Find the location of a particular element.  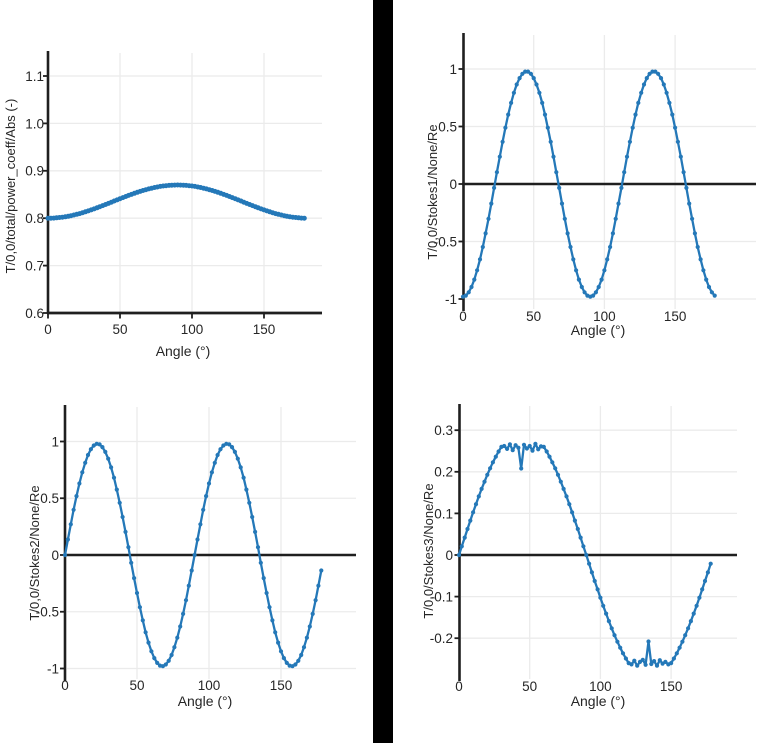

x-tick-label: 50 is located at coordinates (119, 329).